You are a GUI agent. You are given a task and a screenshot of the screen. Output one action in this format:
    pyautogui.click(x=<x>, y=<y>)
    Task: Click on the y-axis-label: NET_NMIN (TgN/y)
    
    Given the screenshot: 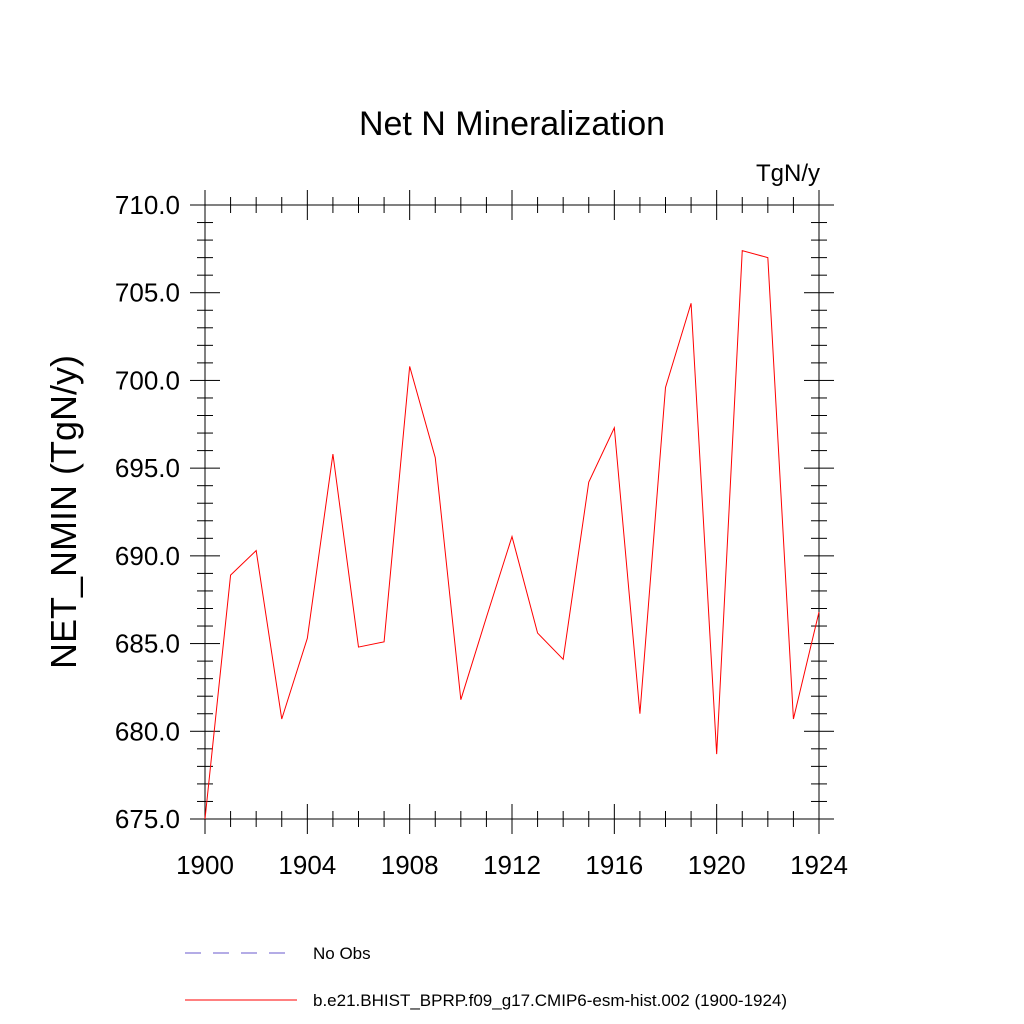 What is the action you would take?
    pyautogui.click(x=63, y=512)
    